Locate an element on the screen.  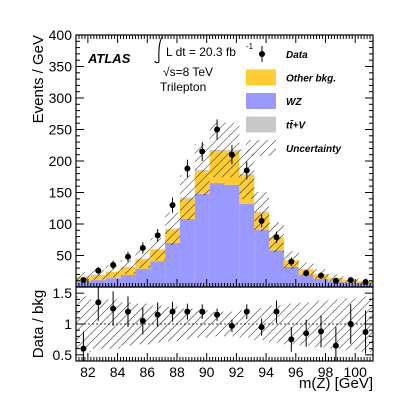
legend-item: WZ is located at coordinates (274, 101).